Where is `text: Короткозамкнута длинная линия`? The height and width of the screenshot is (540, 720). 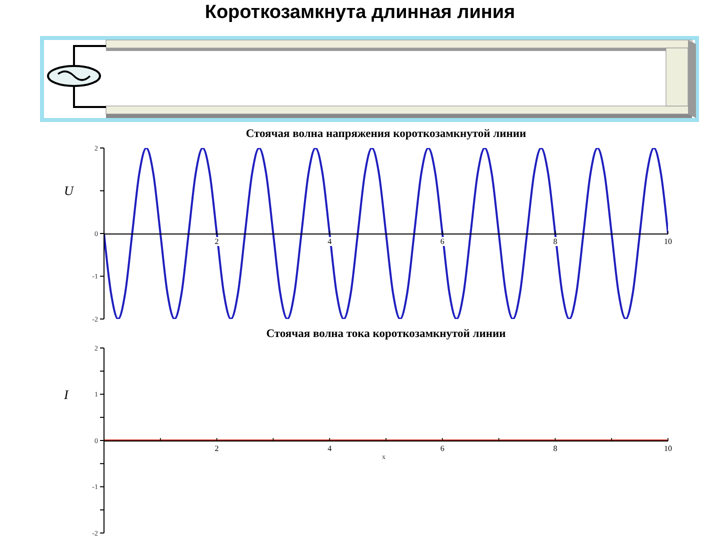 text: Короткозамкнута длинная линия is located at coordinates (360, 13).